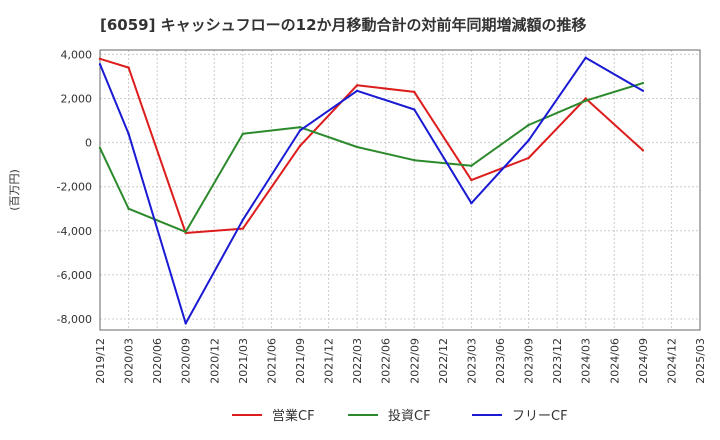  I want to click on x-tick-label: 2023/06, so click(500, 361).